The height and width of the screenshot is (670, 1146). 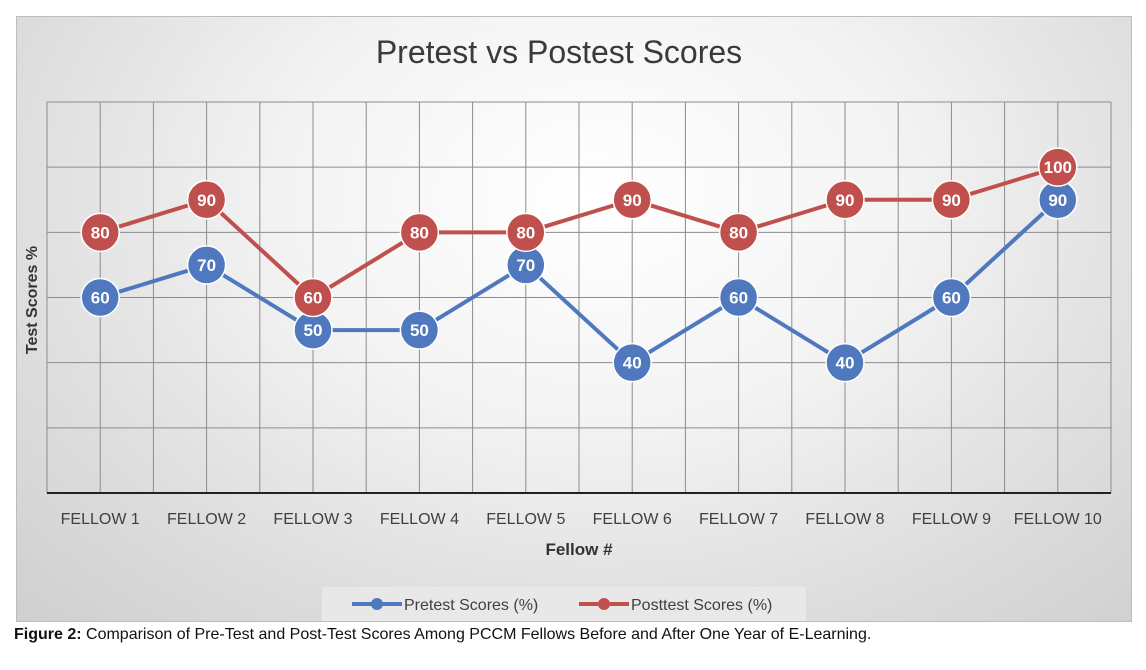 I want to click on legend-item: Posttest Scores (%), so click(x=675, y=605).